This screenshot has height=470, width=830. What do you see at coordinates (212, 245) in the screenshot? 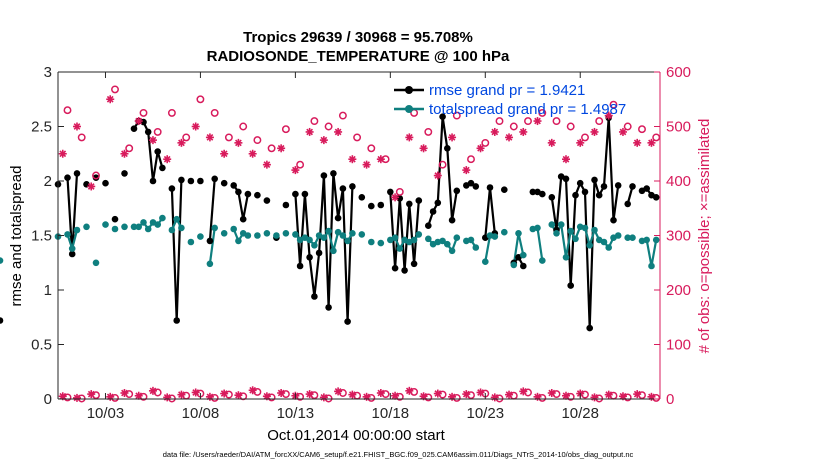
I see `totalspread-line` at bounding box center [212, 245].